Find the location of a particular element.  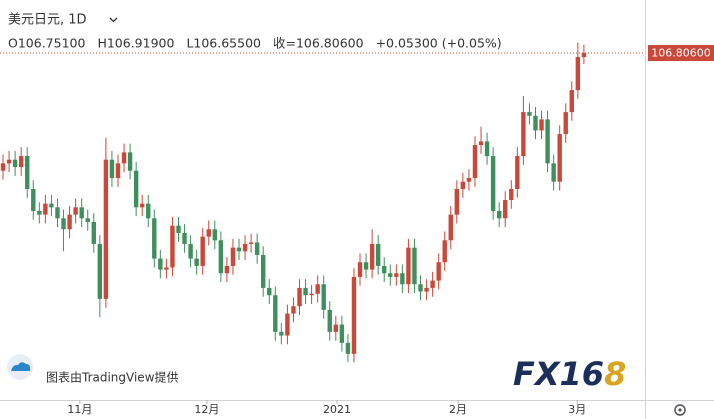

price-tag-label: 106.80600 is located at coordinates (681, 53).